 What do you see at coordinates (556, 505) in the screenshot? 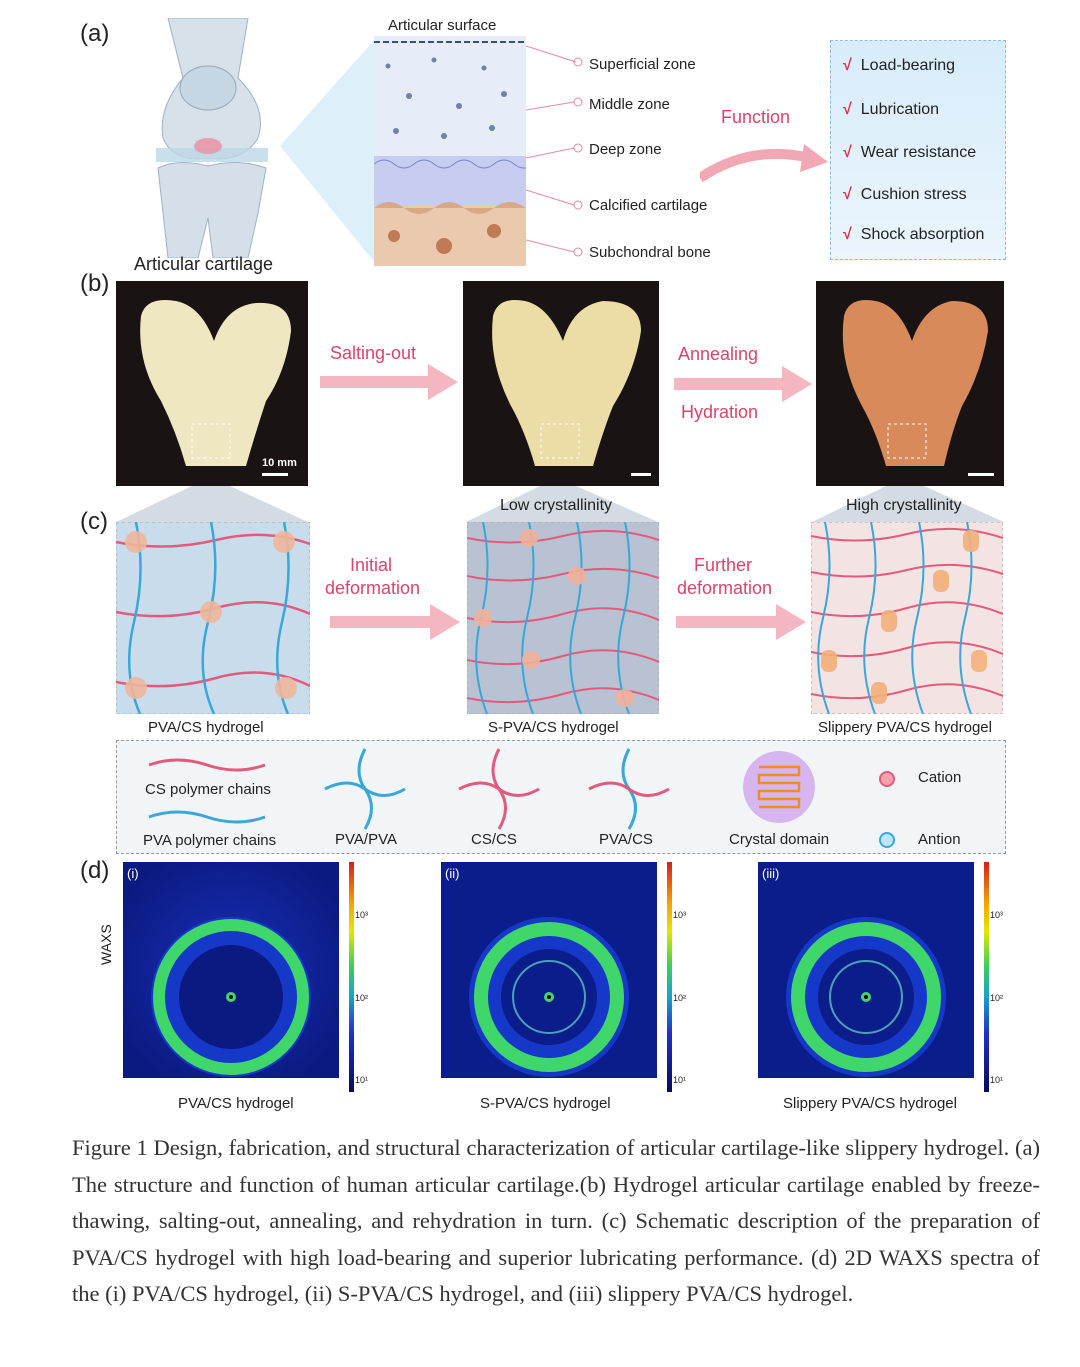
I see `low-crystallinity-label: Low crystallinity` at bounding box center [556, 505].